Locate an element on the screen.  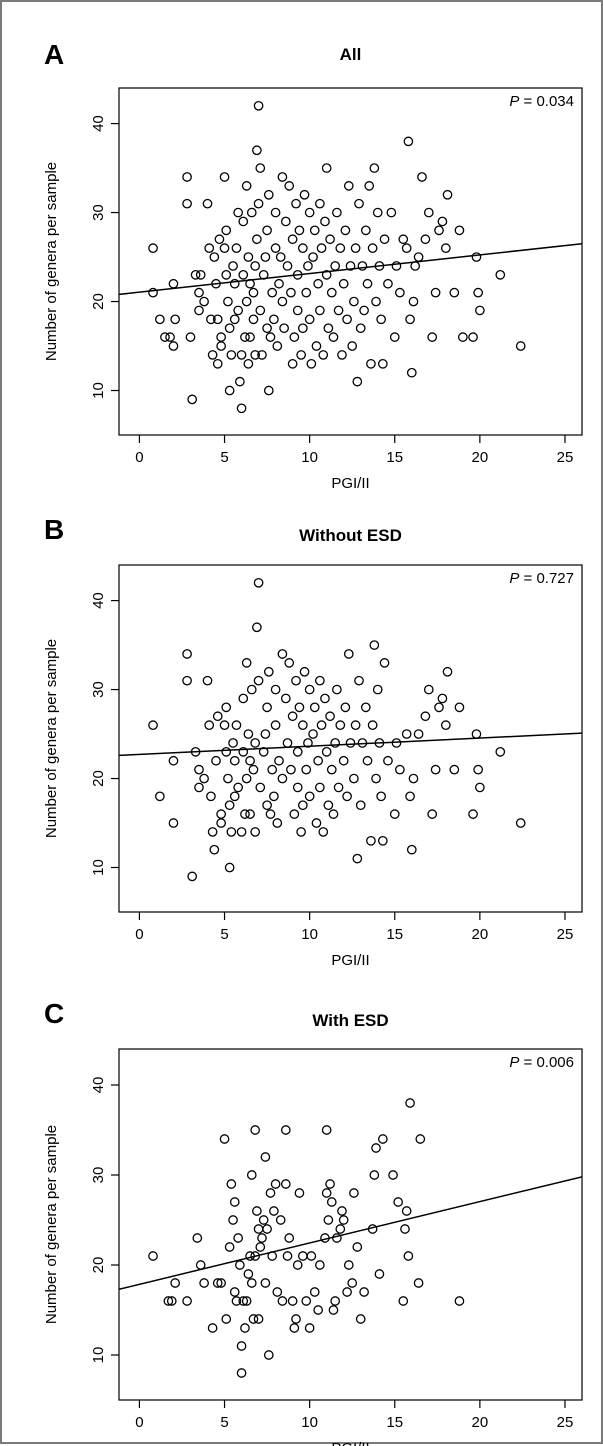
p-value-annotation: P = 0.034 is located at coordinates (541, 101).